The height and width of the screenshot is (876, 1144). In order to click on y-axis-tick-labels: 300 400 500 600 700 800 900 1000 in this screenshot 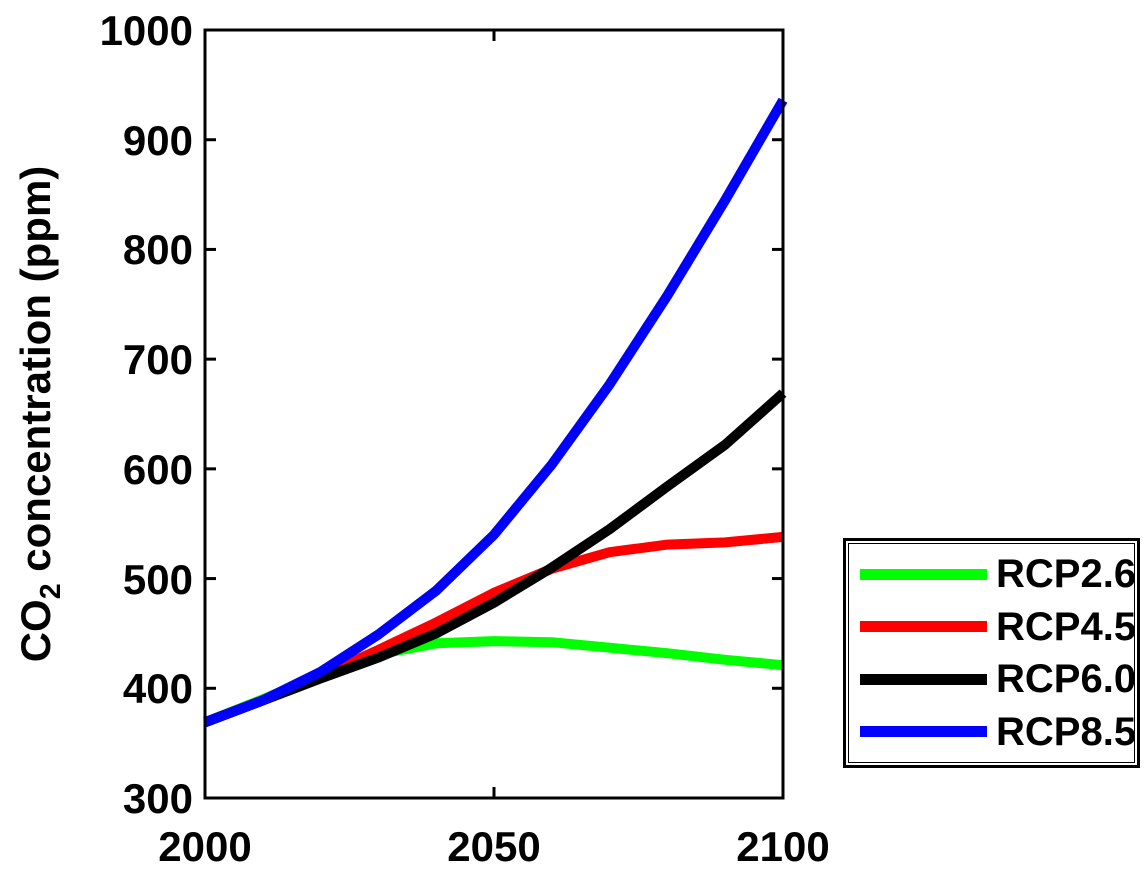, I will do `click(146, 414)`.